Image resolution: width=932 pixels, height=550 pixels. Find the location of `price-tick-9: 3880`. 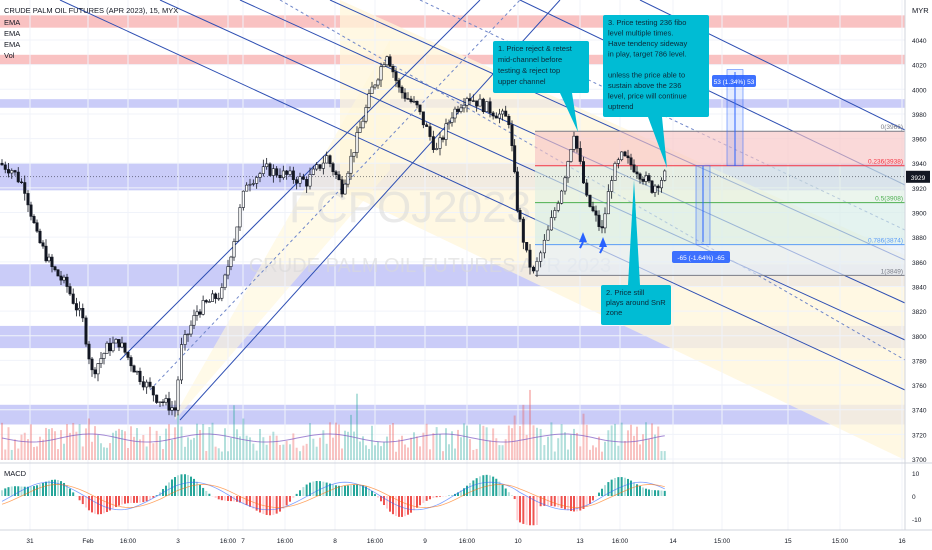

price-tick-9: 3880 is located at coordinates (919, 238).